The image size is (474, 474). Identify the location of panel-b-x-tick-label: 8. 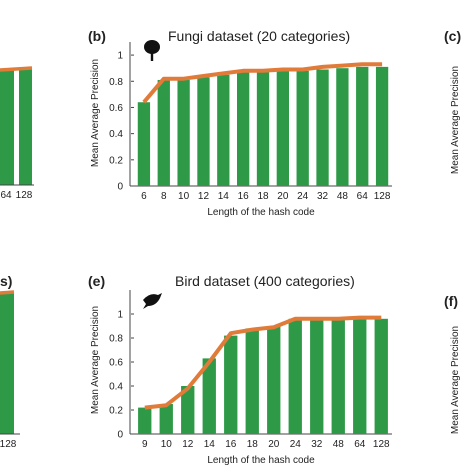
(164, 196).